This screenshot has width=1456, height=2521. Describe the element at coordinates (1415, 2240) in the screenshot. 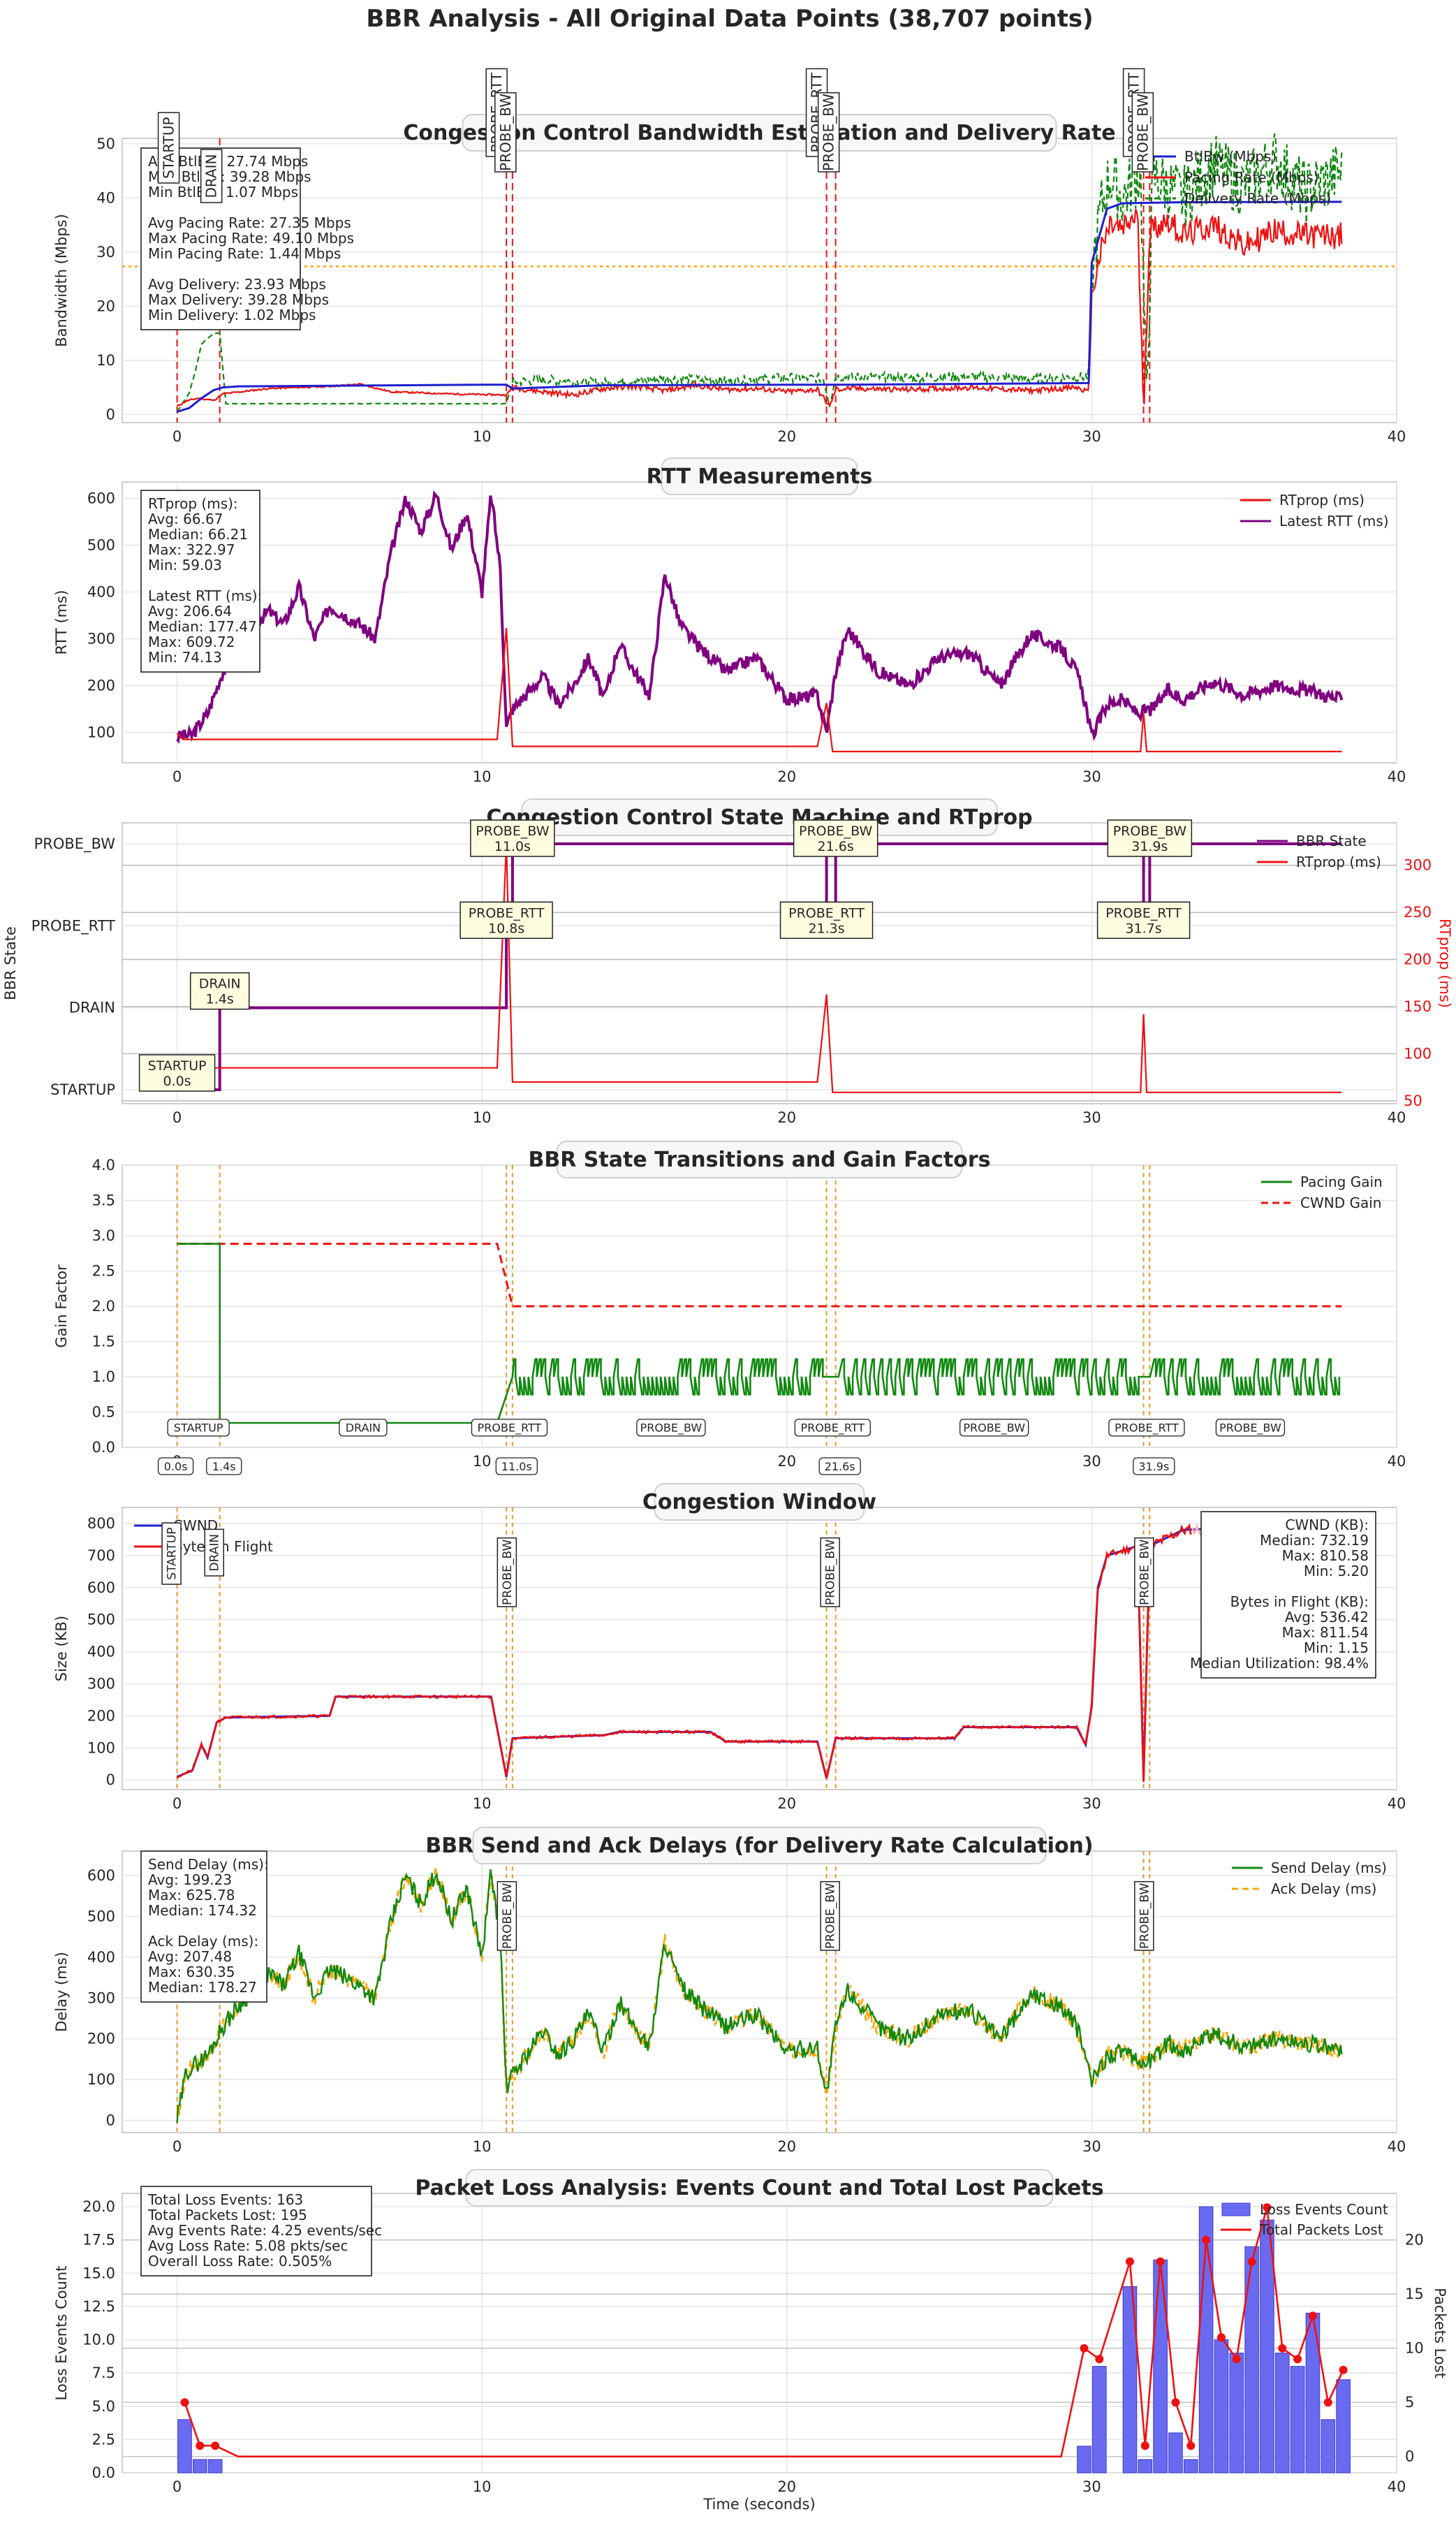

I see `y2-tick-label: 20` at that location.